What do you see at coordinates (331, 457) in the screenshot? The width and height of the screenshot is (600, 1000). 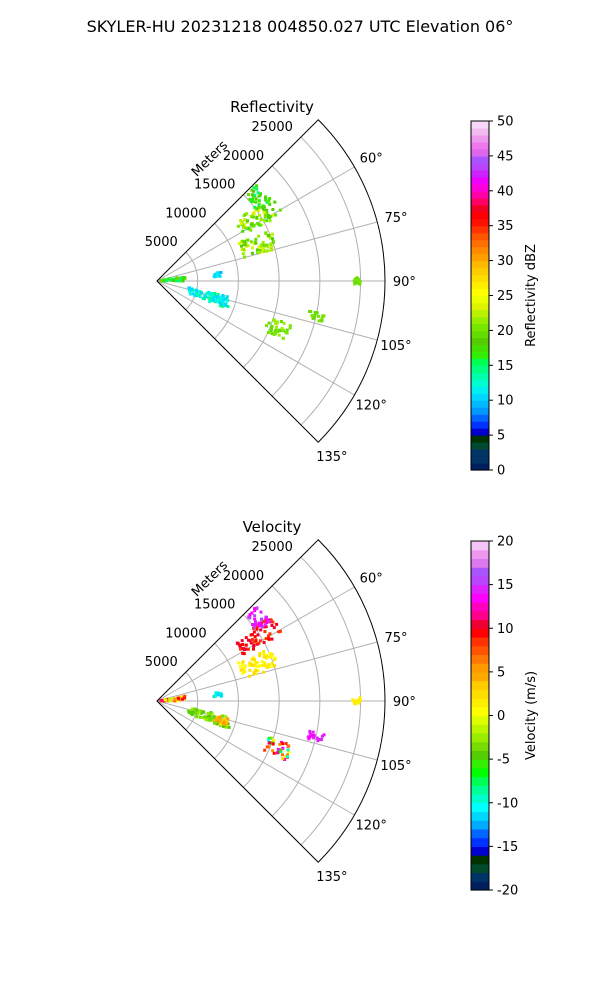 I see `azimuth-tick-label: 135°` at bounding box center [331, 457].